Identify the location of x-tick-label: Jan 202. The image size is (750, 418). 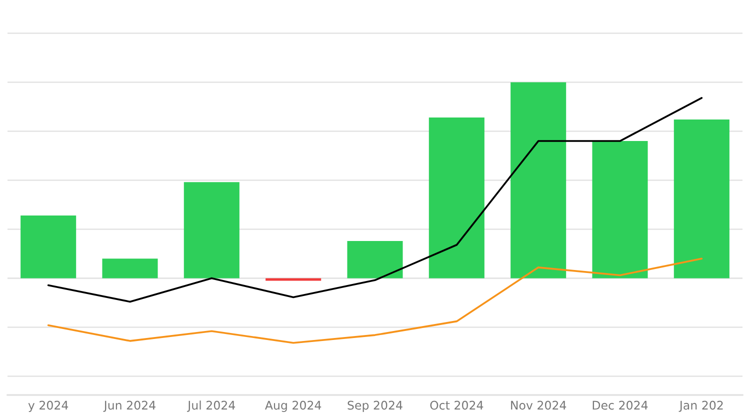
(700, 406).